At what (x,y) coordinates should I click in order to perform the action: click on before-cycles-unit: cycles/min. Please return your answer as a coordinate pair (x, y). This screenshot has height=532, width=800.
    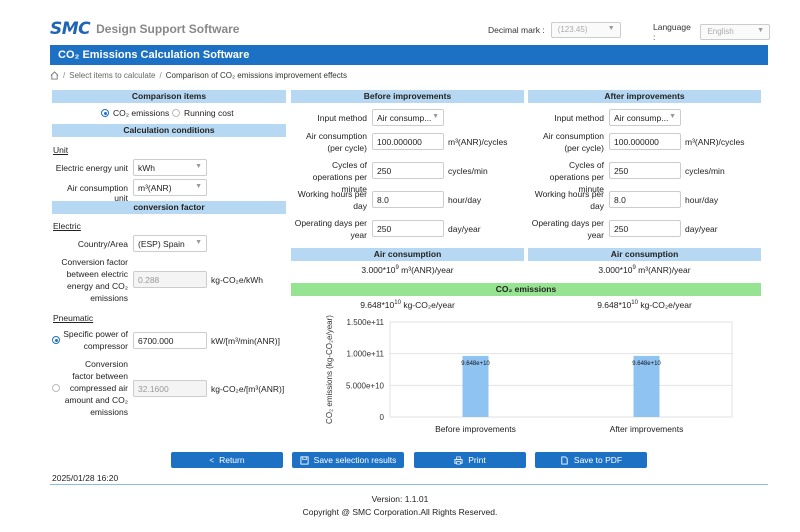
    Looking at the image, I should click on (468, 171).